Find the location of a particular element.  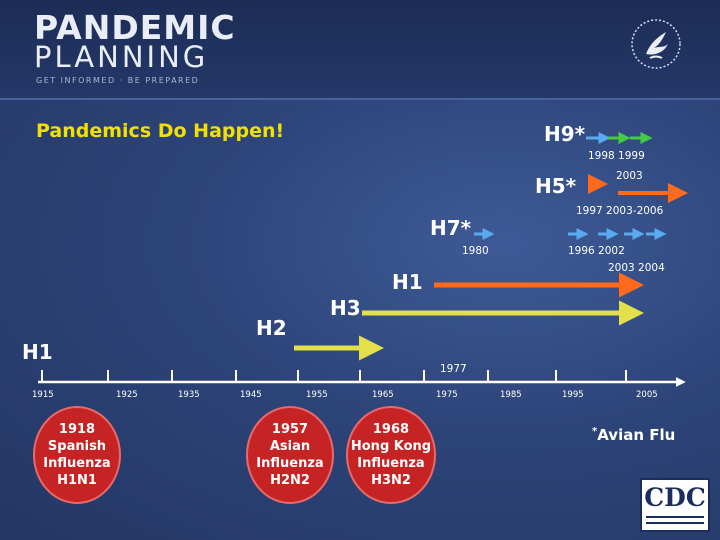

footnote-mark: * is located at coordinates (595, 431).